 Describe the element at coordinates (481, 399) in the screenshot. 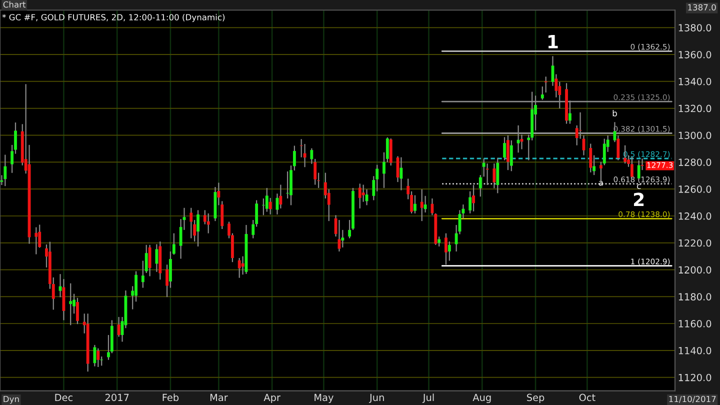

I see `x-tick-label: Aug` at that location.